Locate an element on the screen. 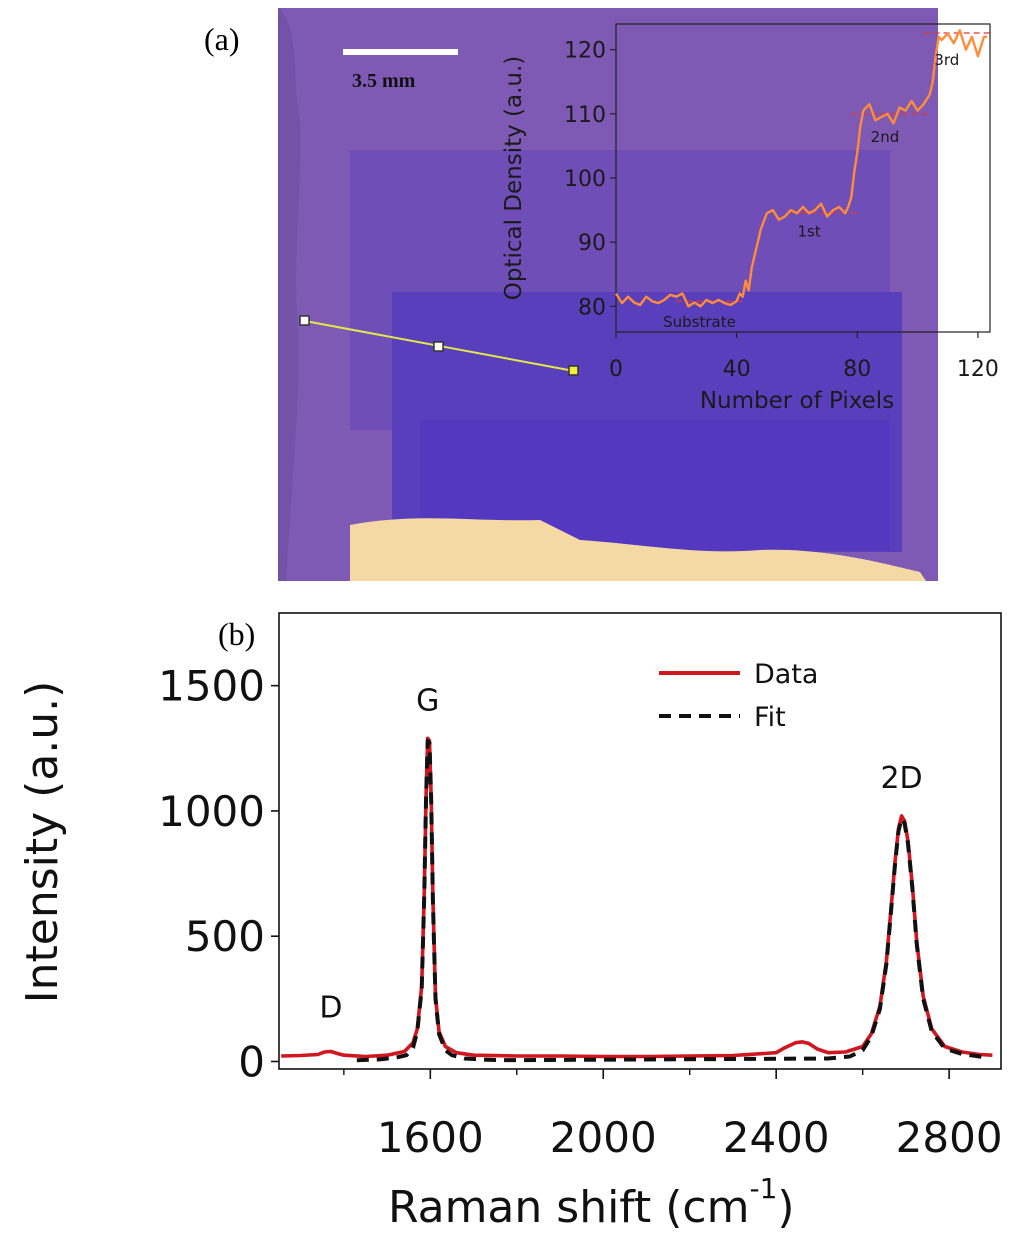  raman-y-tick-label: 0 is located at coordinates (251, 1061).